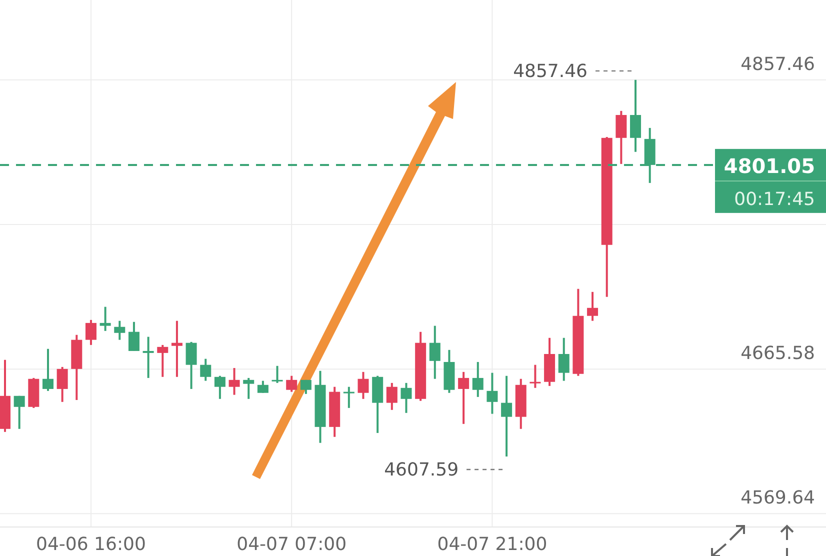 The image size is (826, 556). Describe the element at coordinates (774, 199) in the screenshot. I see `text: 00:17:45` at that location.